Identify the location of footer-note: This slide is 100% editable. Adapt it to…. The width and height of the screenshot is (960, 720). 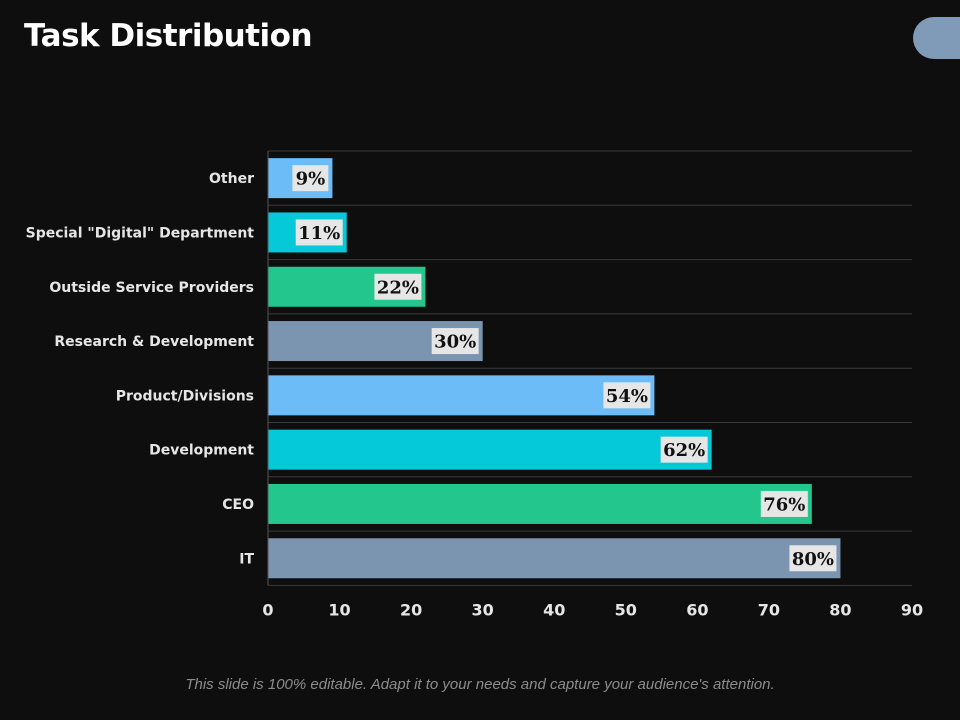
(480, 684).